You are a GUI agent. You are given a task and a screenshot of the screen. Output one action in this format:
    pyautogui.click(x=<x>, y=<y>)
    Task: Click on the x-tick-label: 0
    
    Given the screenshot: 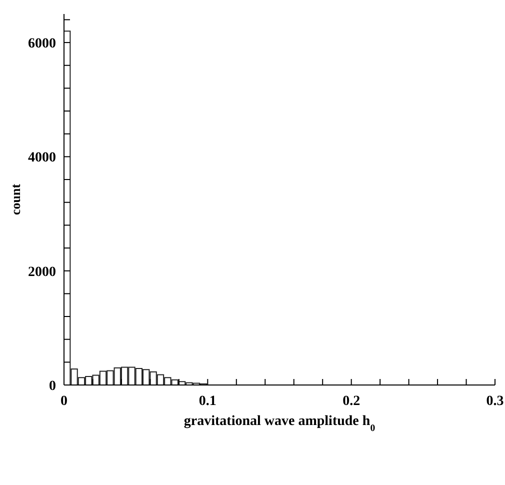 What is the action you would take?
    pyautogui.click(x=64, y=401)
    